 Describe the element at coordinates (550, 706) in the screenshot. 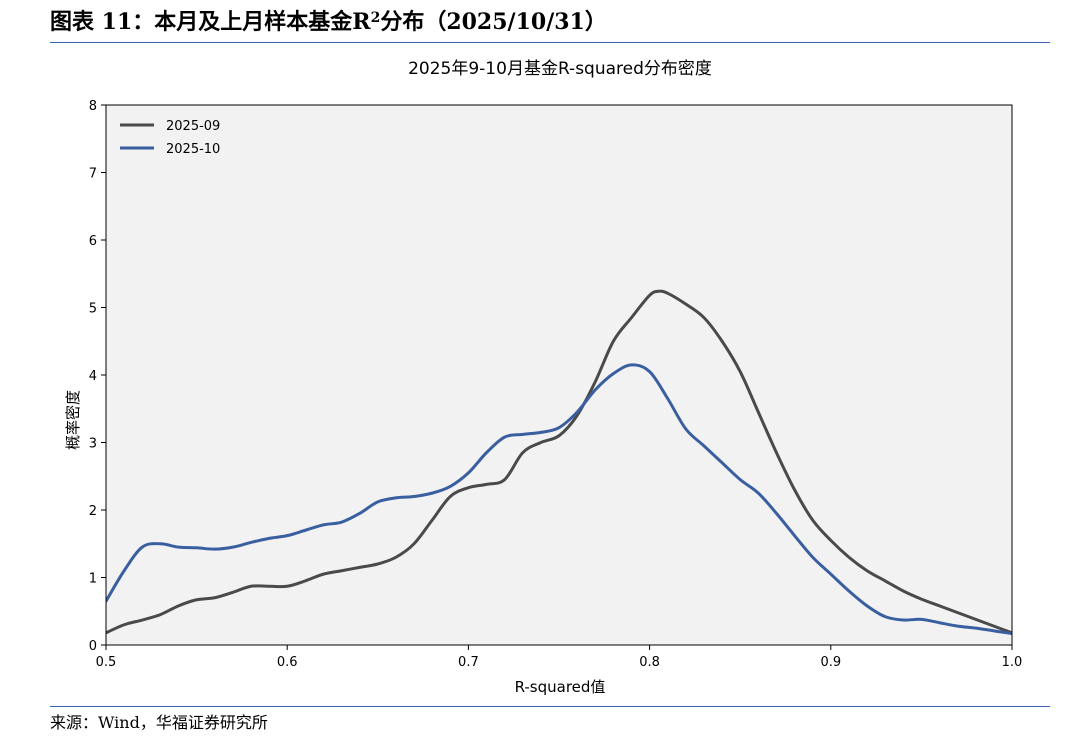

I see `bottom-divider` at that location.